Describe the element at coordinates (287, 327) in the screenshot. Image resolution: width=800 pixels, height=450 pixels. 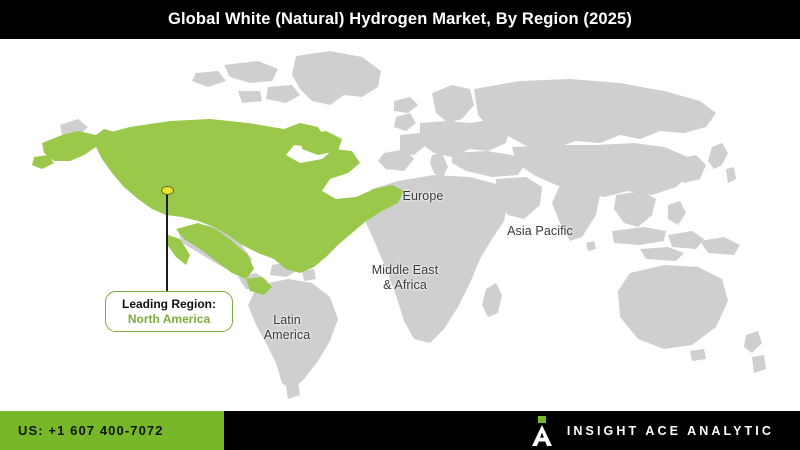
I see `region-label-latin-america: Latin America` at that location.